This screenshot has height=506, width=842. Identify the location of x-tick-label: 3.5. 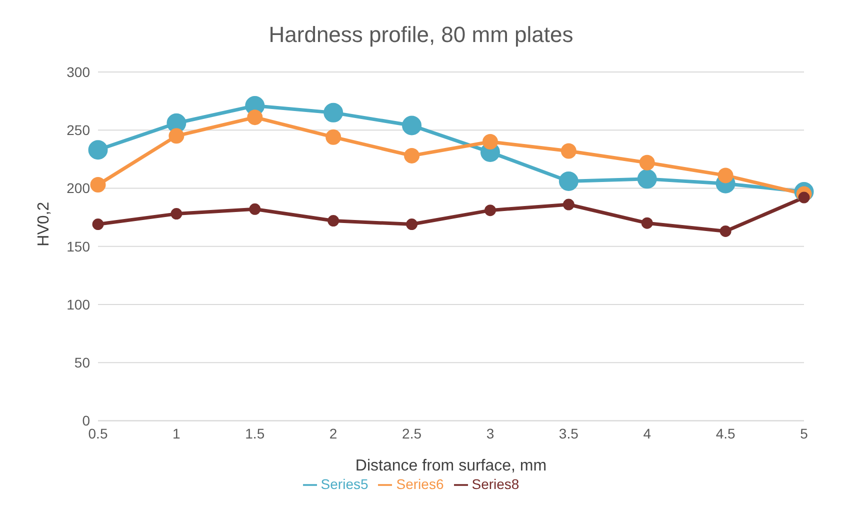
(568, 434).